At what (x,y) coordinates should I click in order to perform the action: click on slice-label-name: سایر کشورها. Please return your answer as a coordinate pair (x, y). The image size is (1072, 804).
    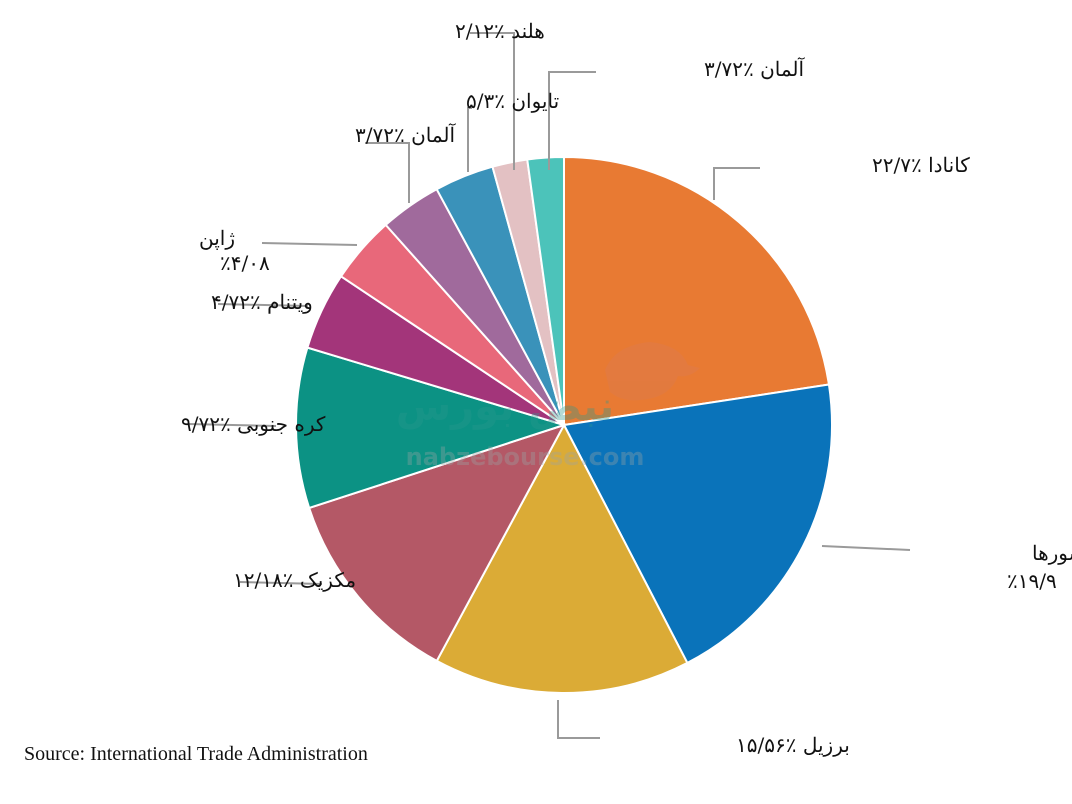
    Looking at the image, I should click on (1052, 553).